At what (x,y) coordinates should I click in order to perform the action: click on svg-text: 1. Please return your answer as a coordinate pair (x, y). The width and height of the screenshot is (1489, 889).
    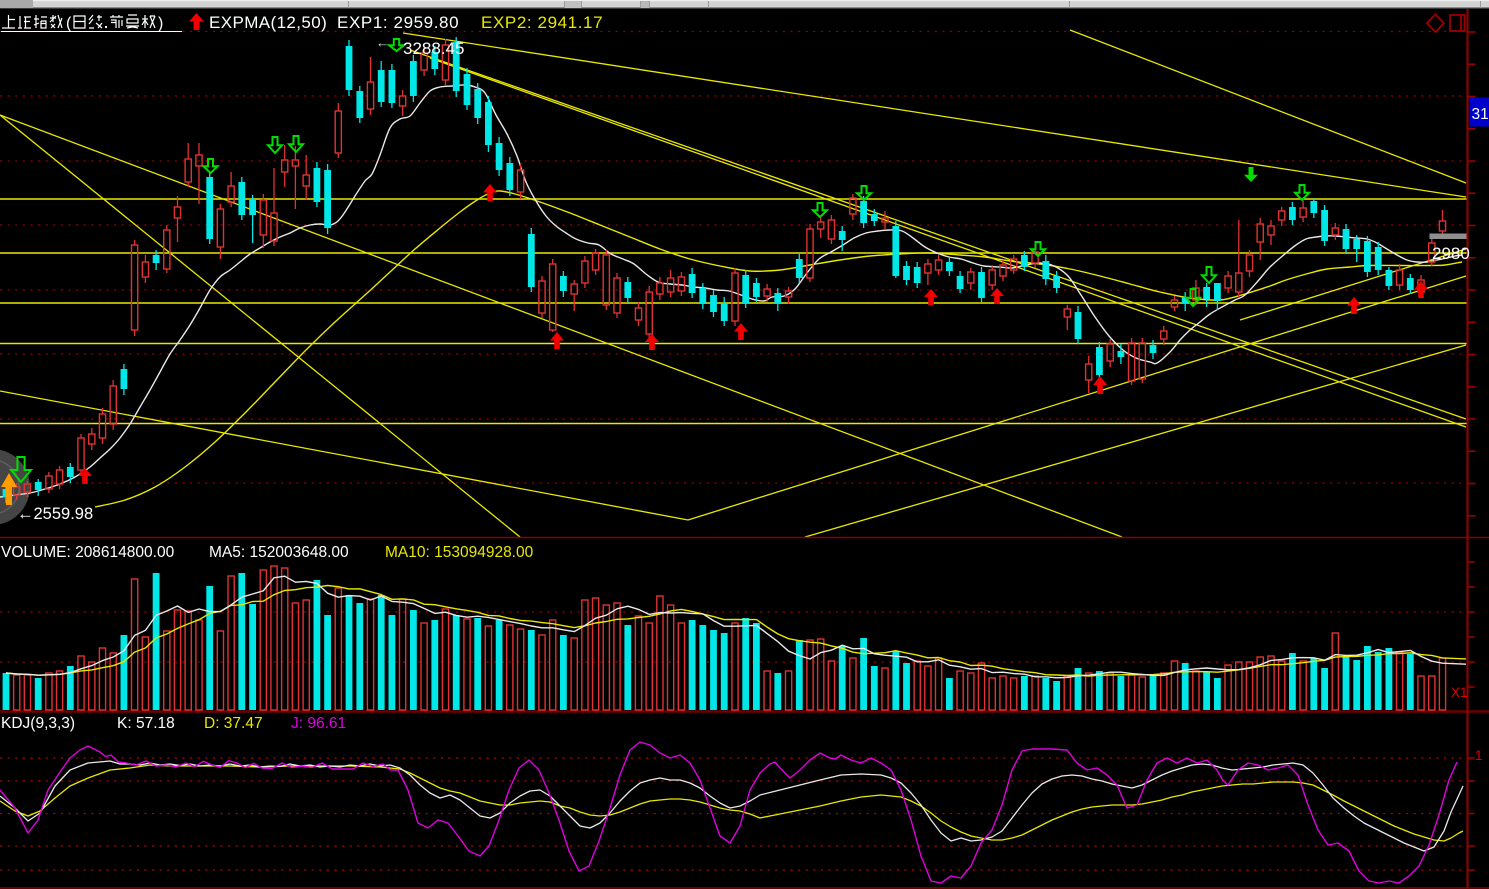
    Looking at the image, I should click on (1479, 755).